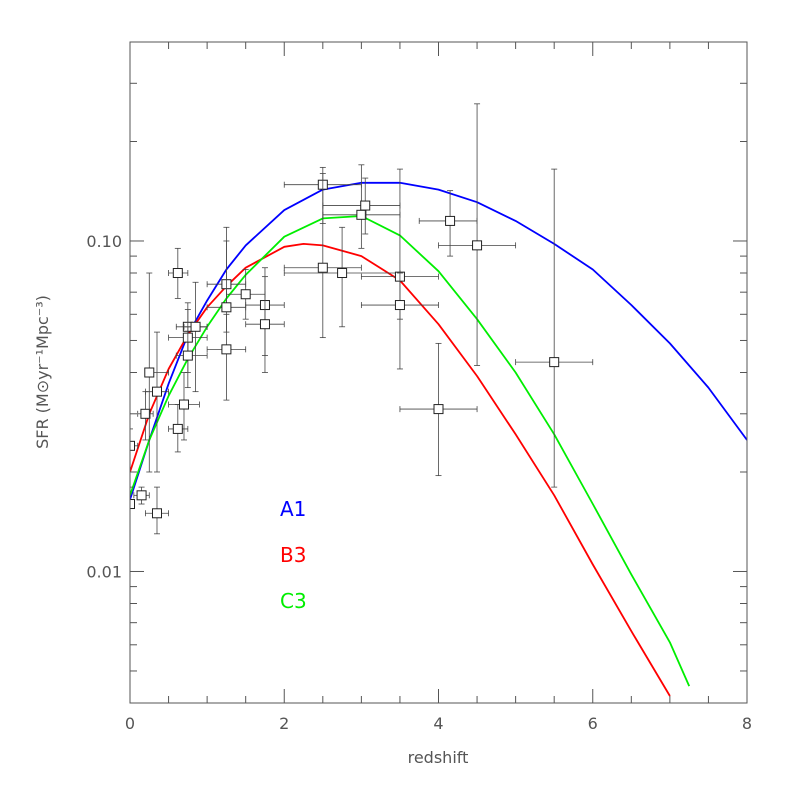  I want to click on legend: A1 B3 C3, so click(293, 555).